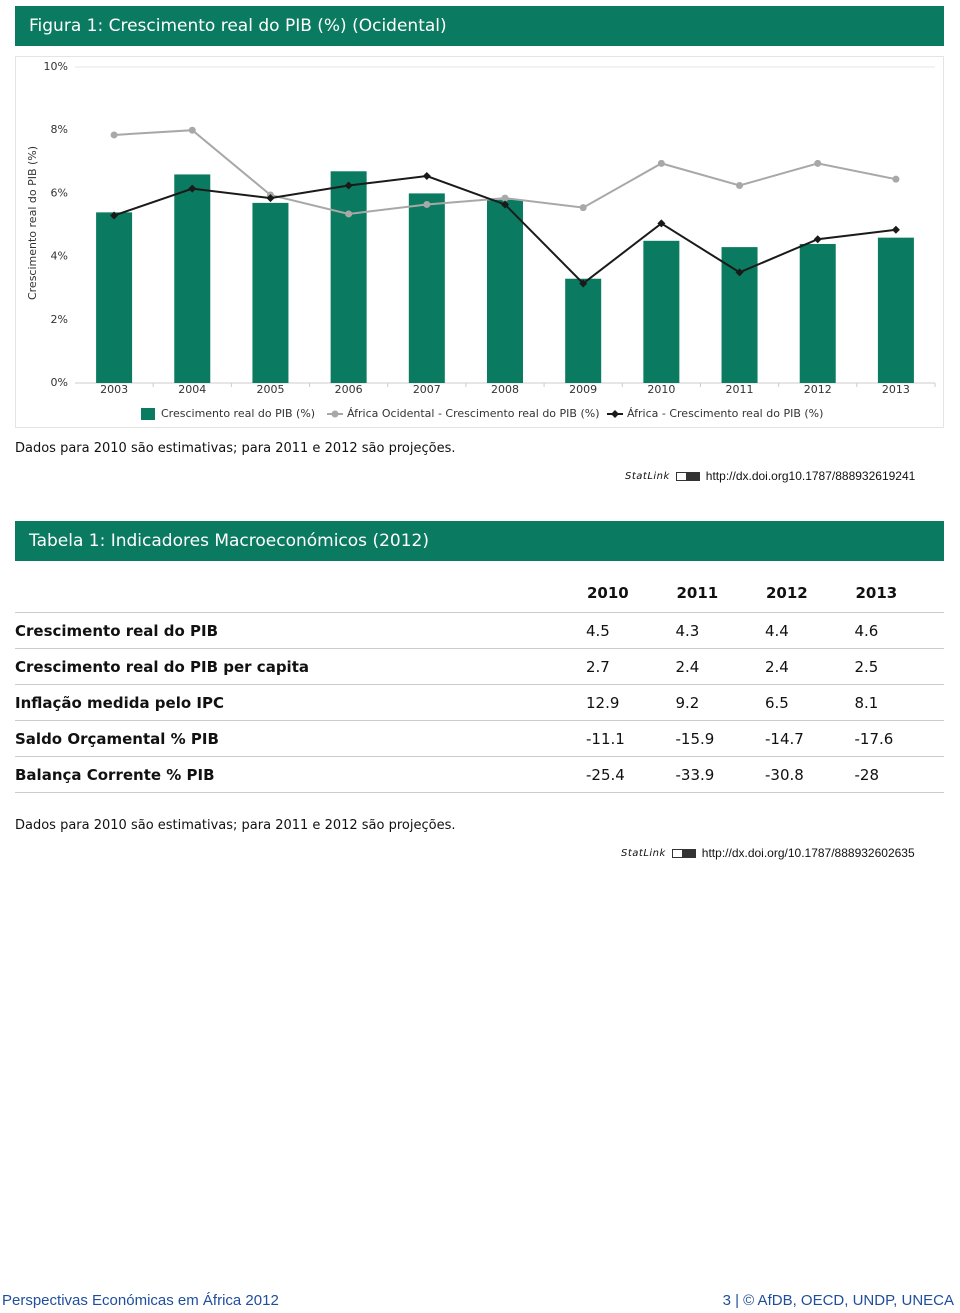 The image size is (960, 1313). What do you see at coordinates (631, 666) in the screenshot?
I see `table-cell: 2.7` at bounding box center [631, 666].